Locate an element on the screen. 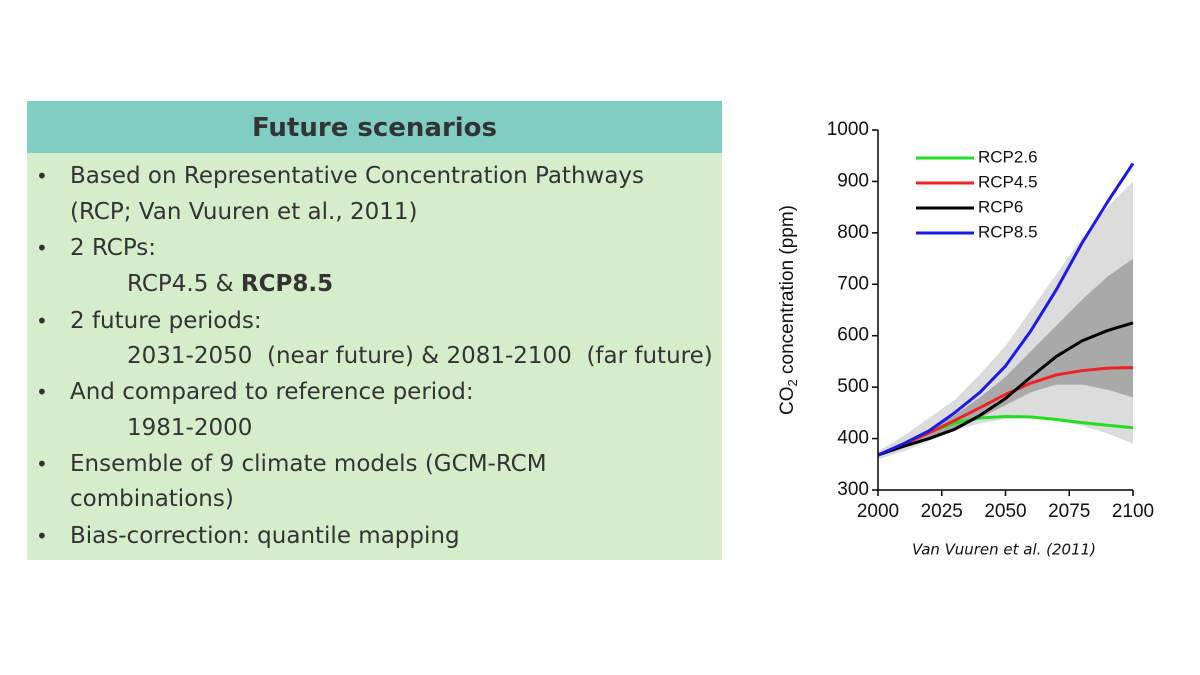 The height and width of the screenshot is (675, 1200). legend-label: RCP6 is located at coordinates (1000, 206).